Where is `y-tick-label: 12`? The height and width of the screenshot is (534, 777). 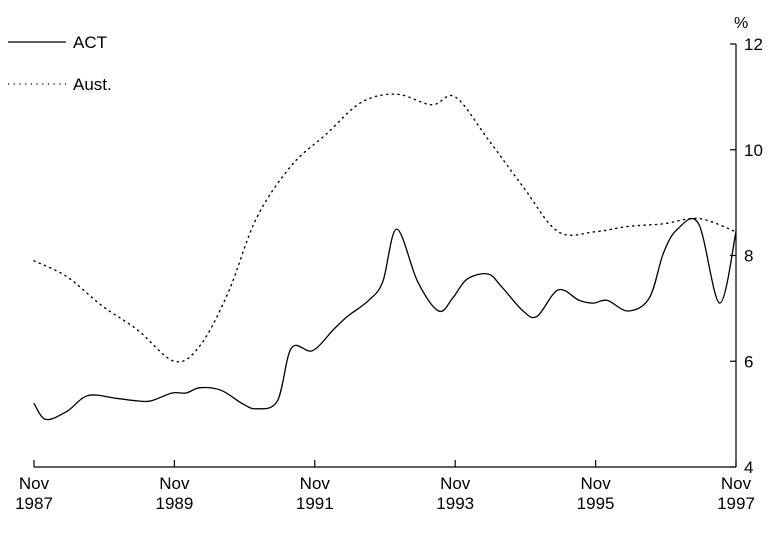
y-tick-label: 12 is located at coordinates (753, 44).